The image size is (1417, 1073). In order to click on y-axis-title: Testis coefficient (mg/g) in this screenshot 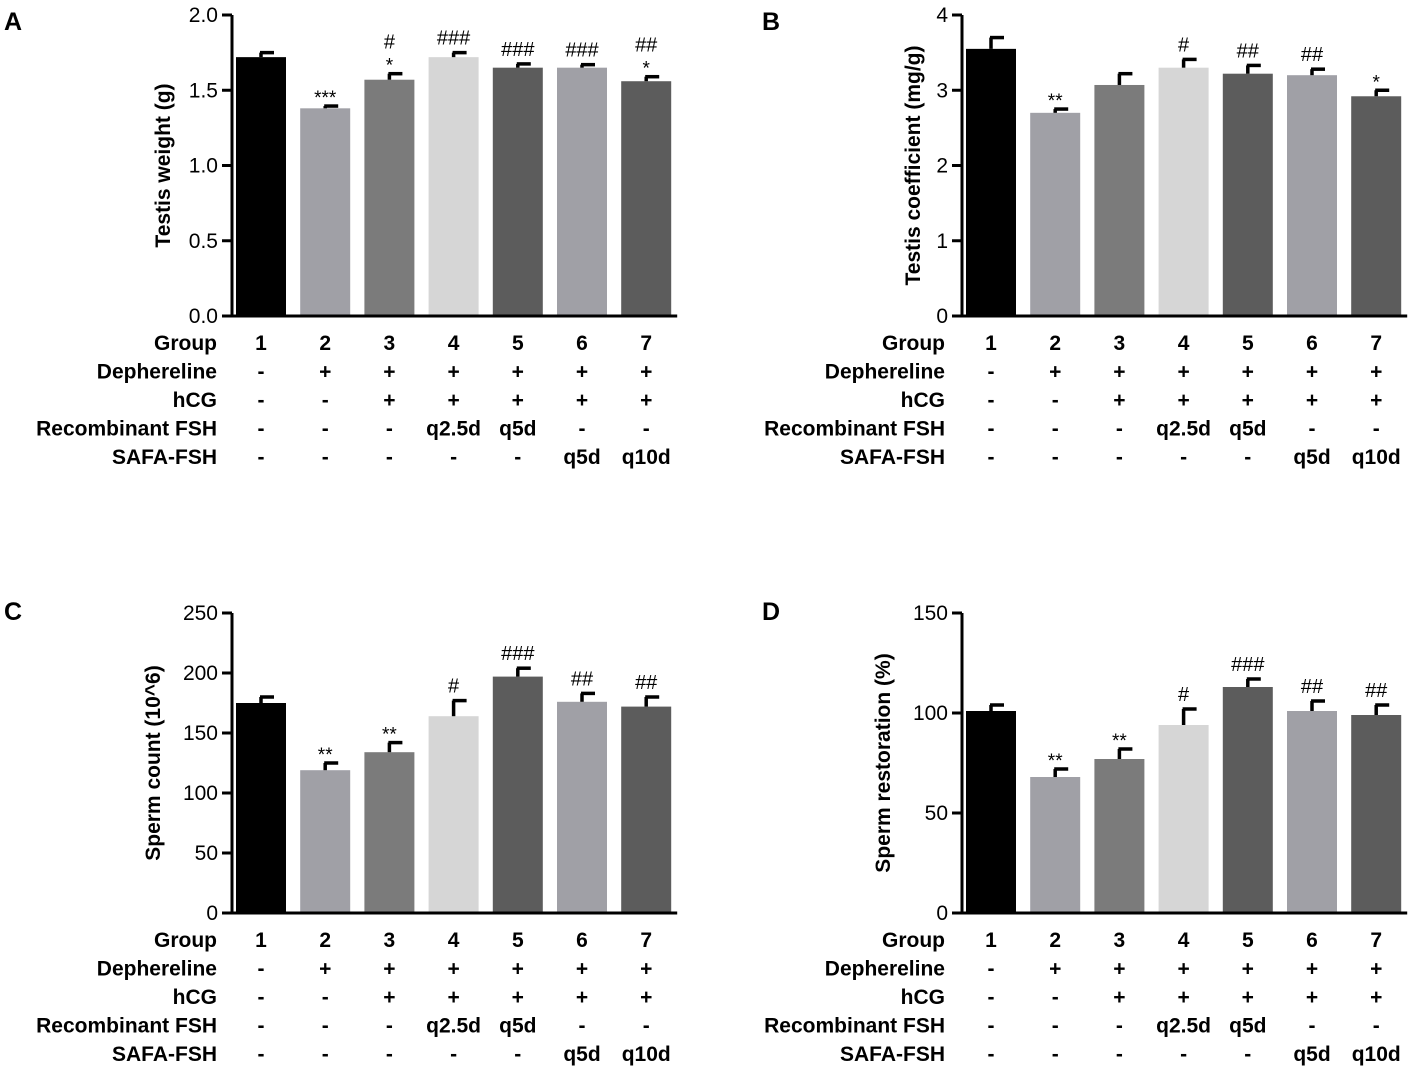, I will do `click(913, 166)`.